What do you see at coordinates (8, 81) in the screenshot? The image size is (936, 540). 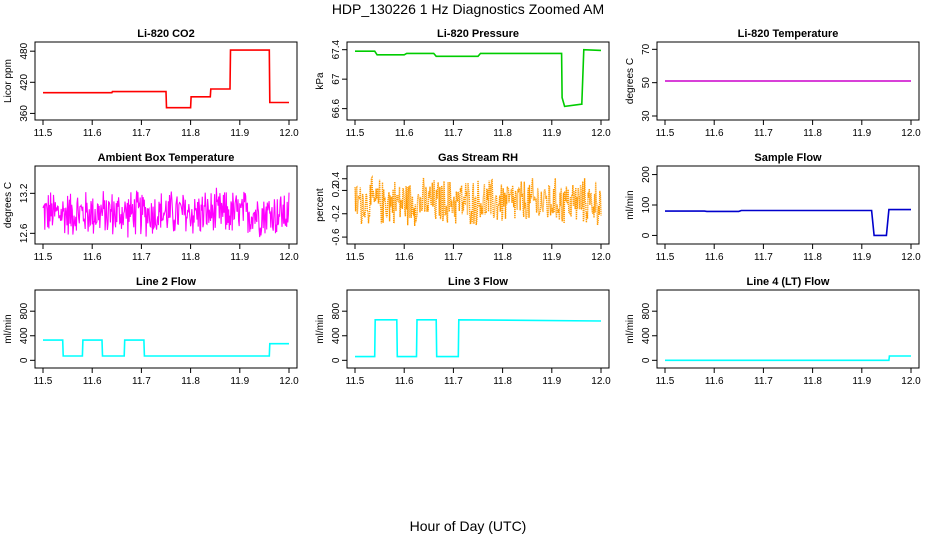 I see `y-axis-label: Licor ppm` at bounding box center [8, 81].